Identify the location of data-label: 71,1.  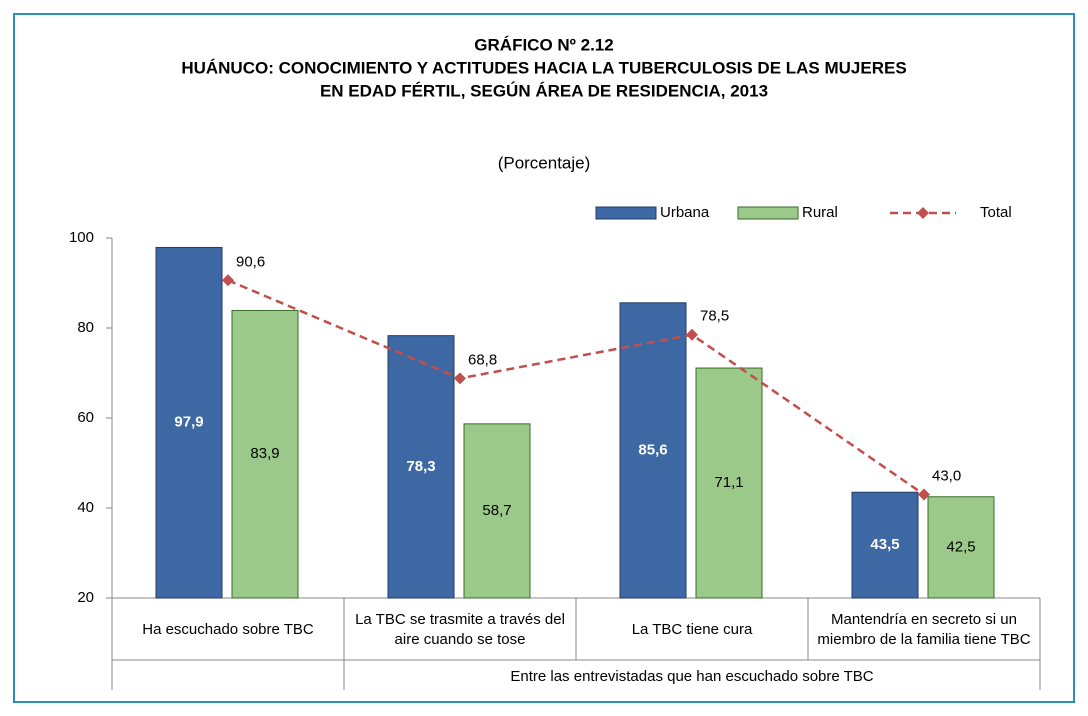
(728, 482).